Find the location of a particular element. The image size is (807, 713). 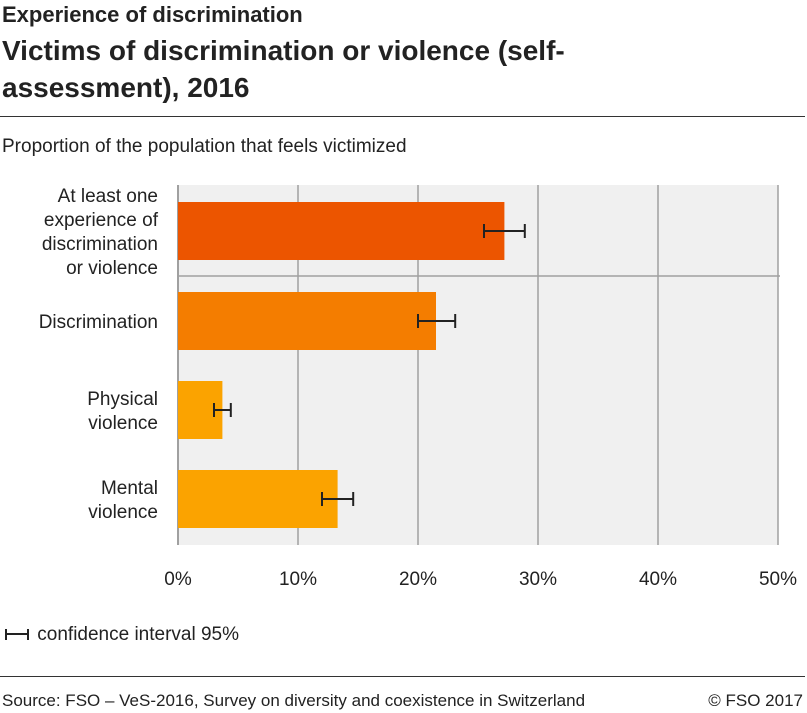

x-tick-label: 50% is located at coordinates (778, 579).